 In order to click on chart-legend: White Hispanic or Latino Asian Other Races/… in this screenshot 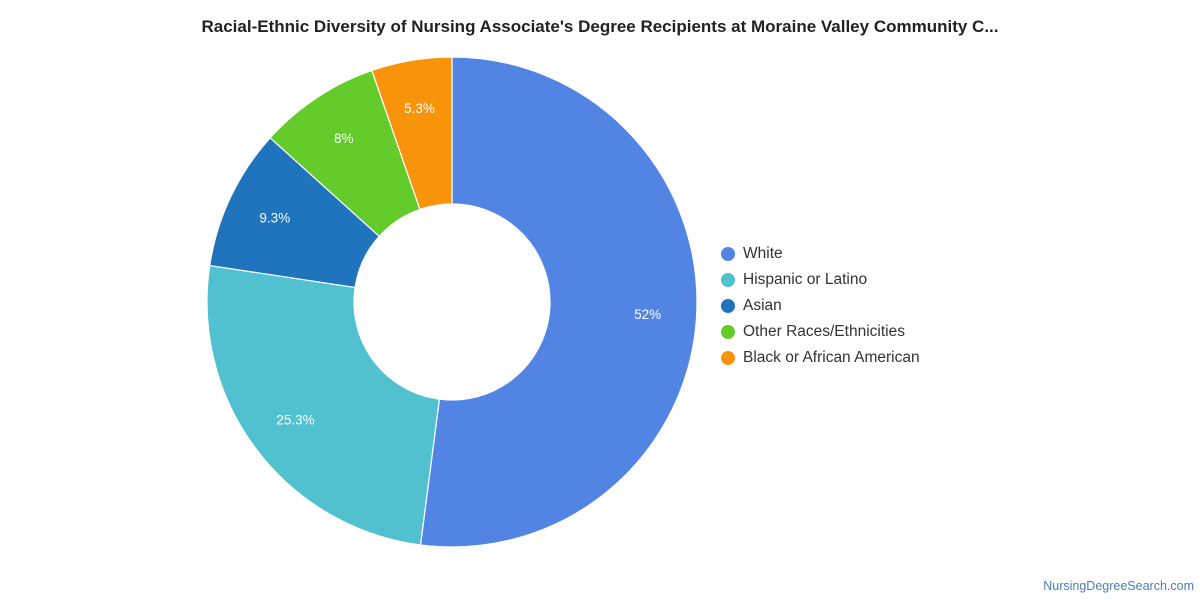, I will do `click(820, 306)`.